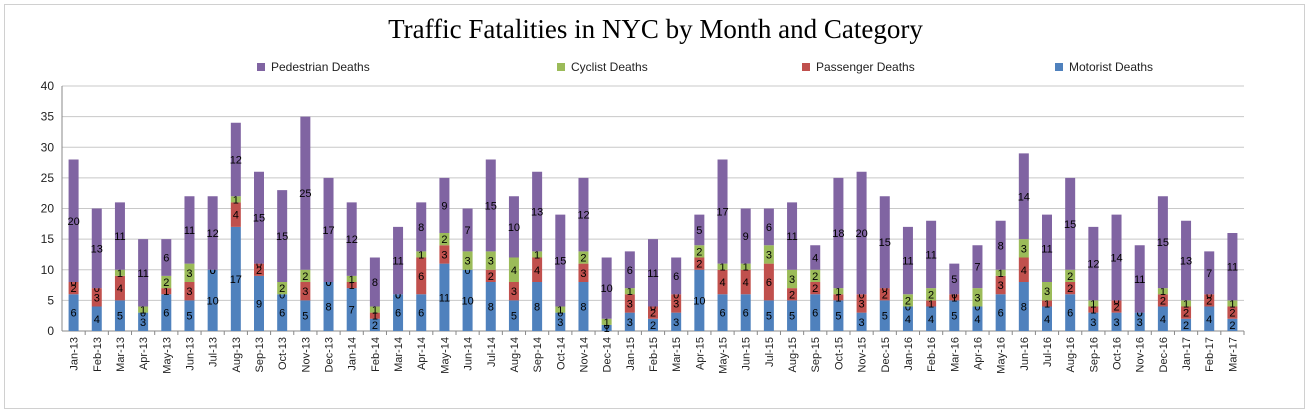 Image resolution: width=1311 pixels, height=415 pixels. I want to click on x-tick-label: Jan-16, so click(909, 354).